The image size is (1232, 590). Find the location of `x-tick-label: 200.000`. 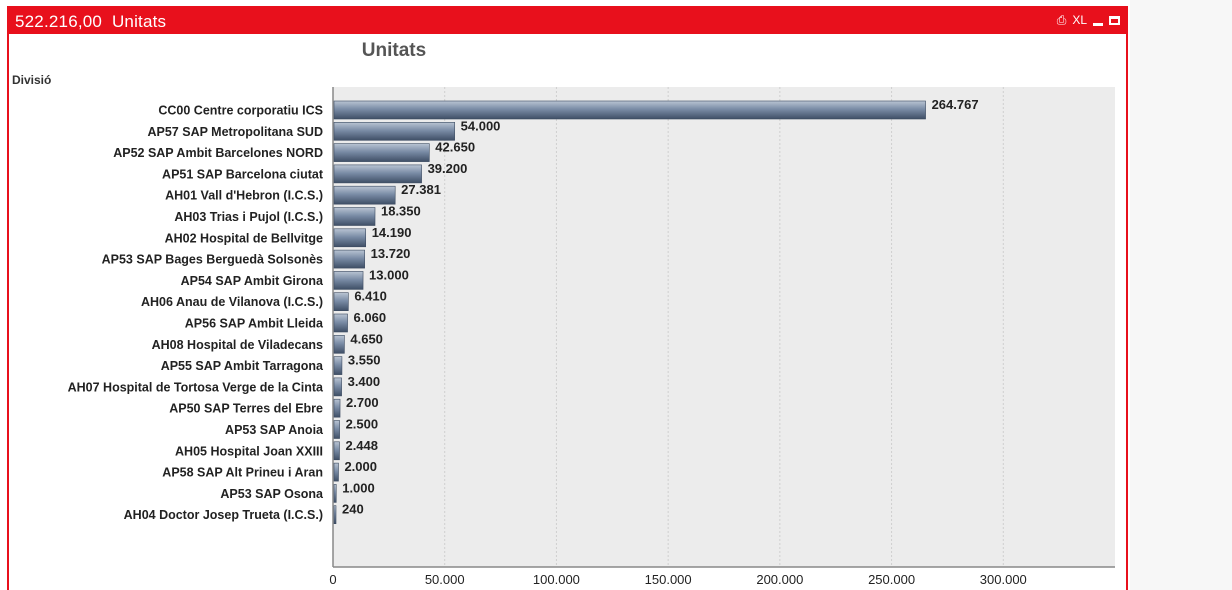

x-tick-label: 200.000 is located at coordinates (779, 579).